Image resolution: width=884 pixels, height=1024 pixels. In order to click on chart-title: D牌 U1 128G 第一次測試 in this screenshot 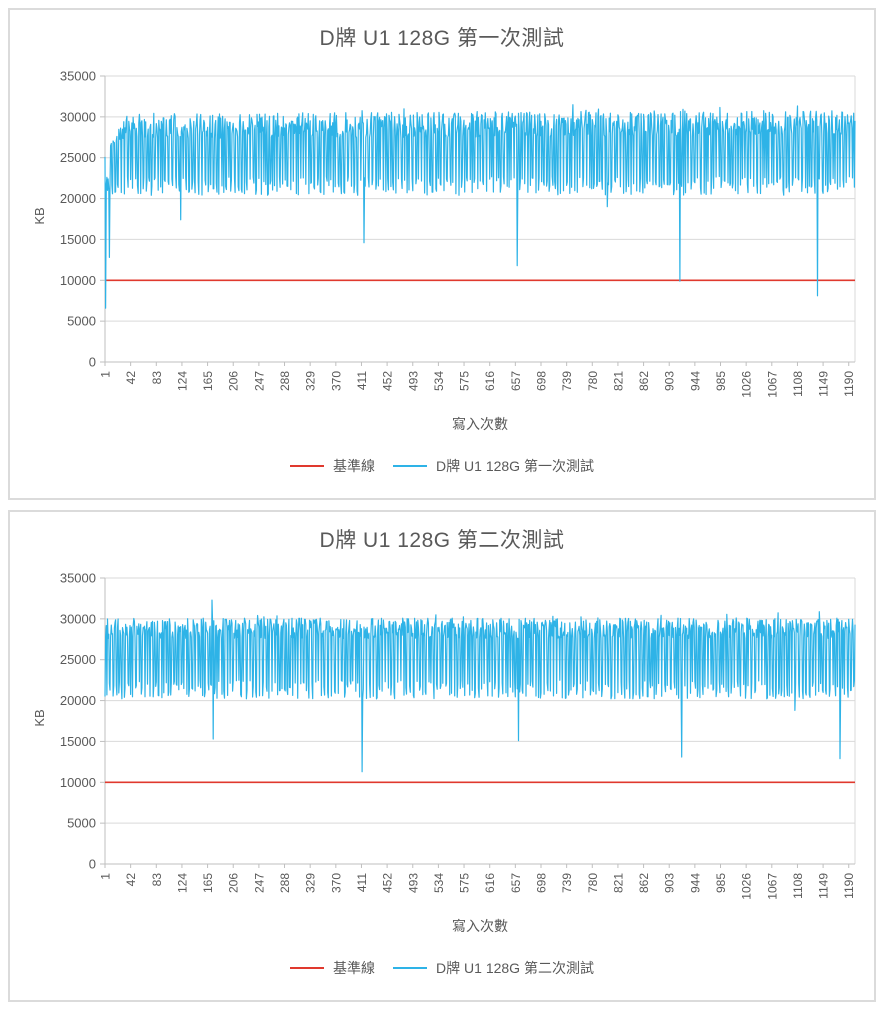, I will do `click(442, 38)`.